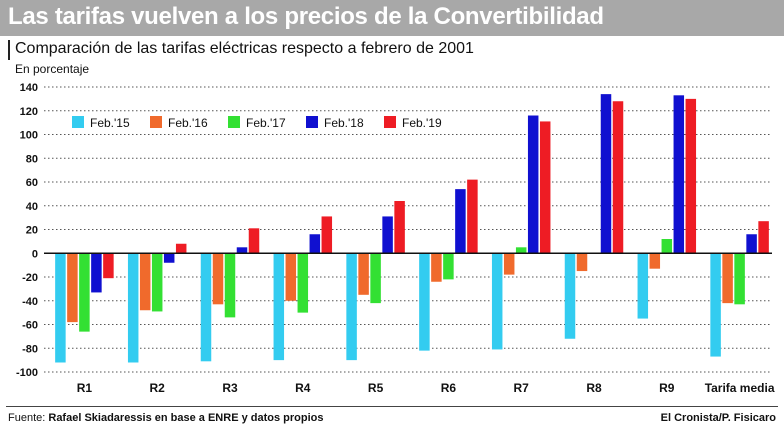  I want to click on y-tick-label: -100, so click(27, 373).